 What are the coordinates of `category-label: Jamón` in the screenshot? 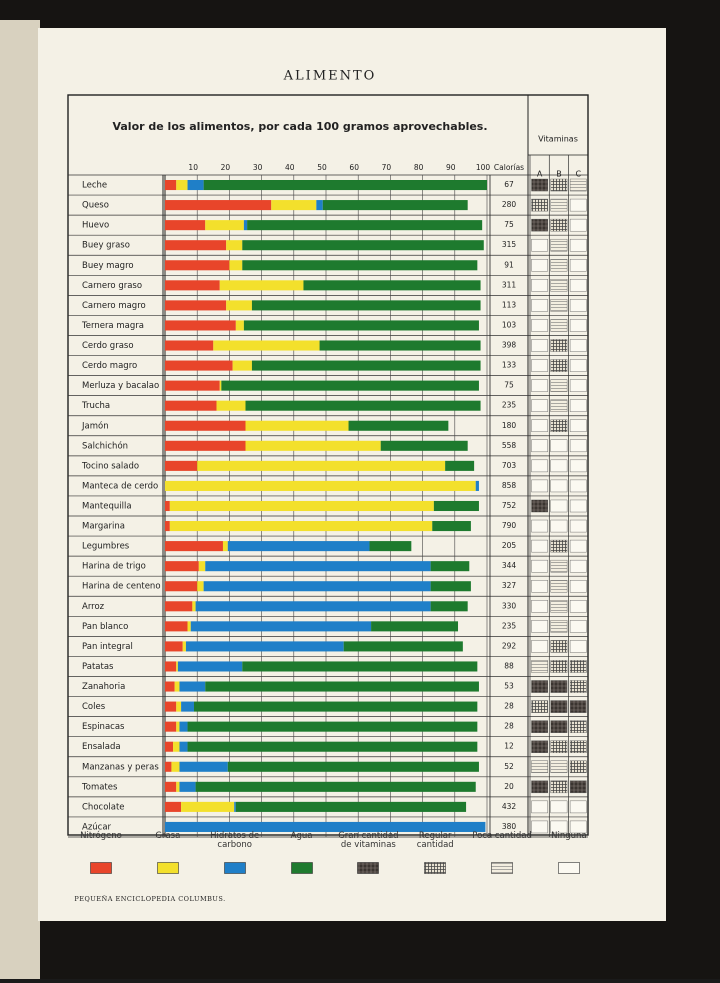 It's located at (95, 425).